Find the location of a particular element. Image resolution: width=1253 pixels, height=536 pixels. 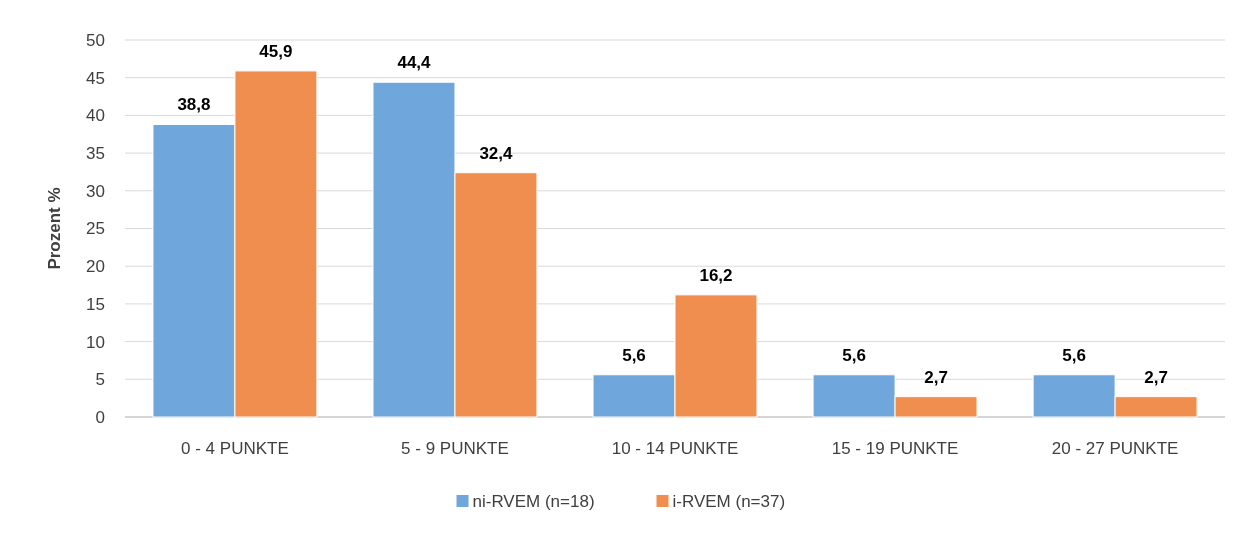

y-tick-label: 30 is located at coordinates (95, 191).